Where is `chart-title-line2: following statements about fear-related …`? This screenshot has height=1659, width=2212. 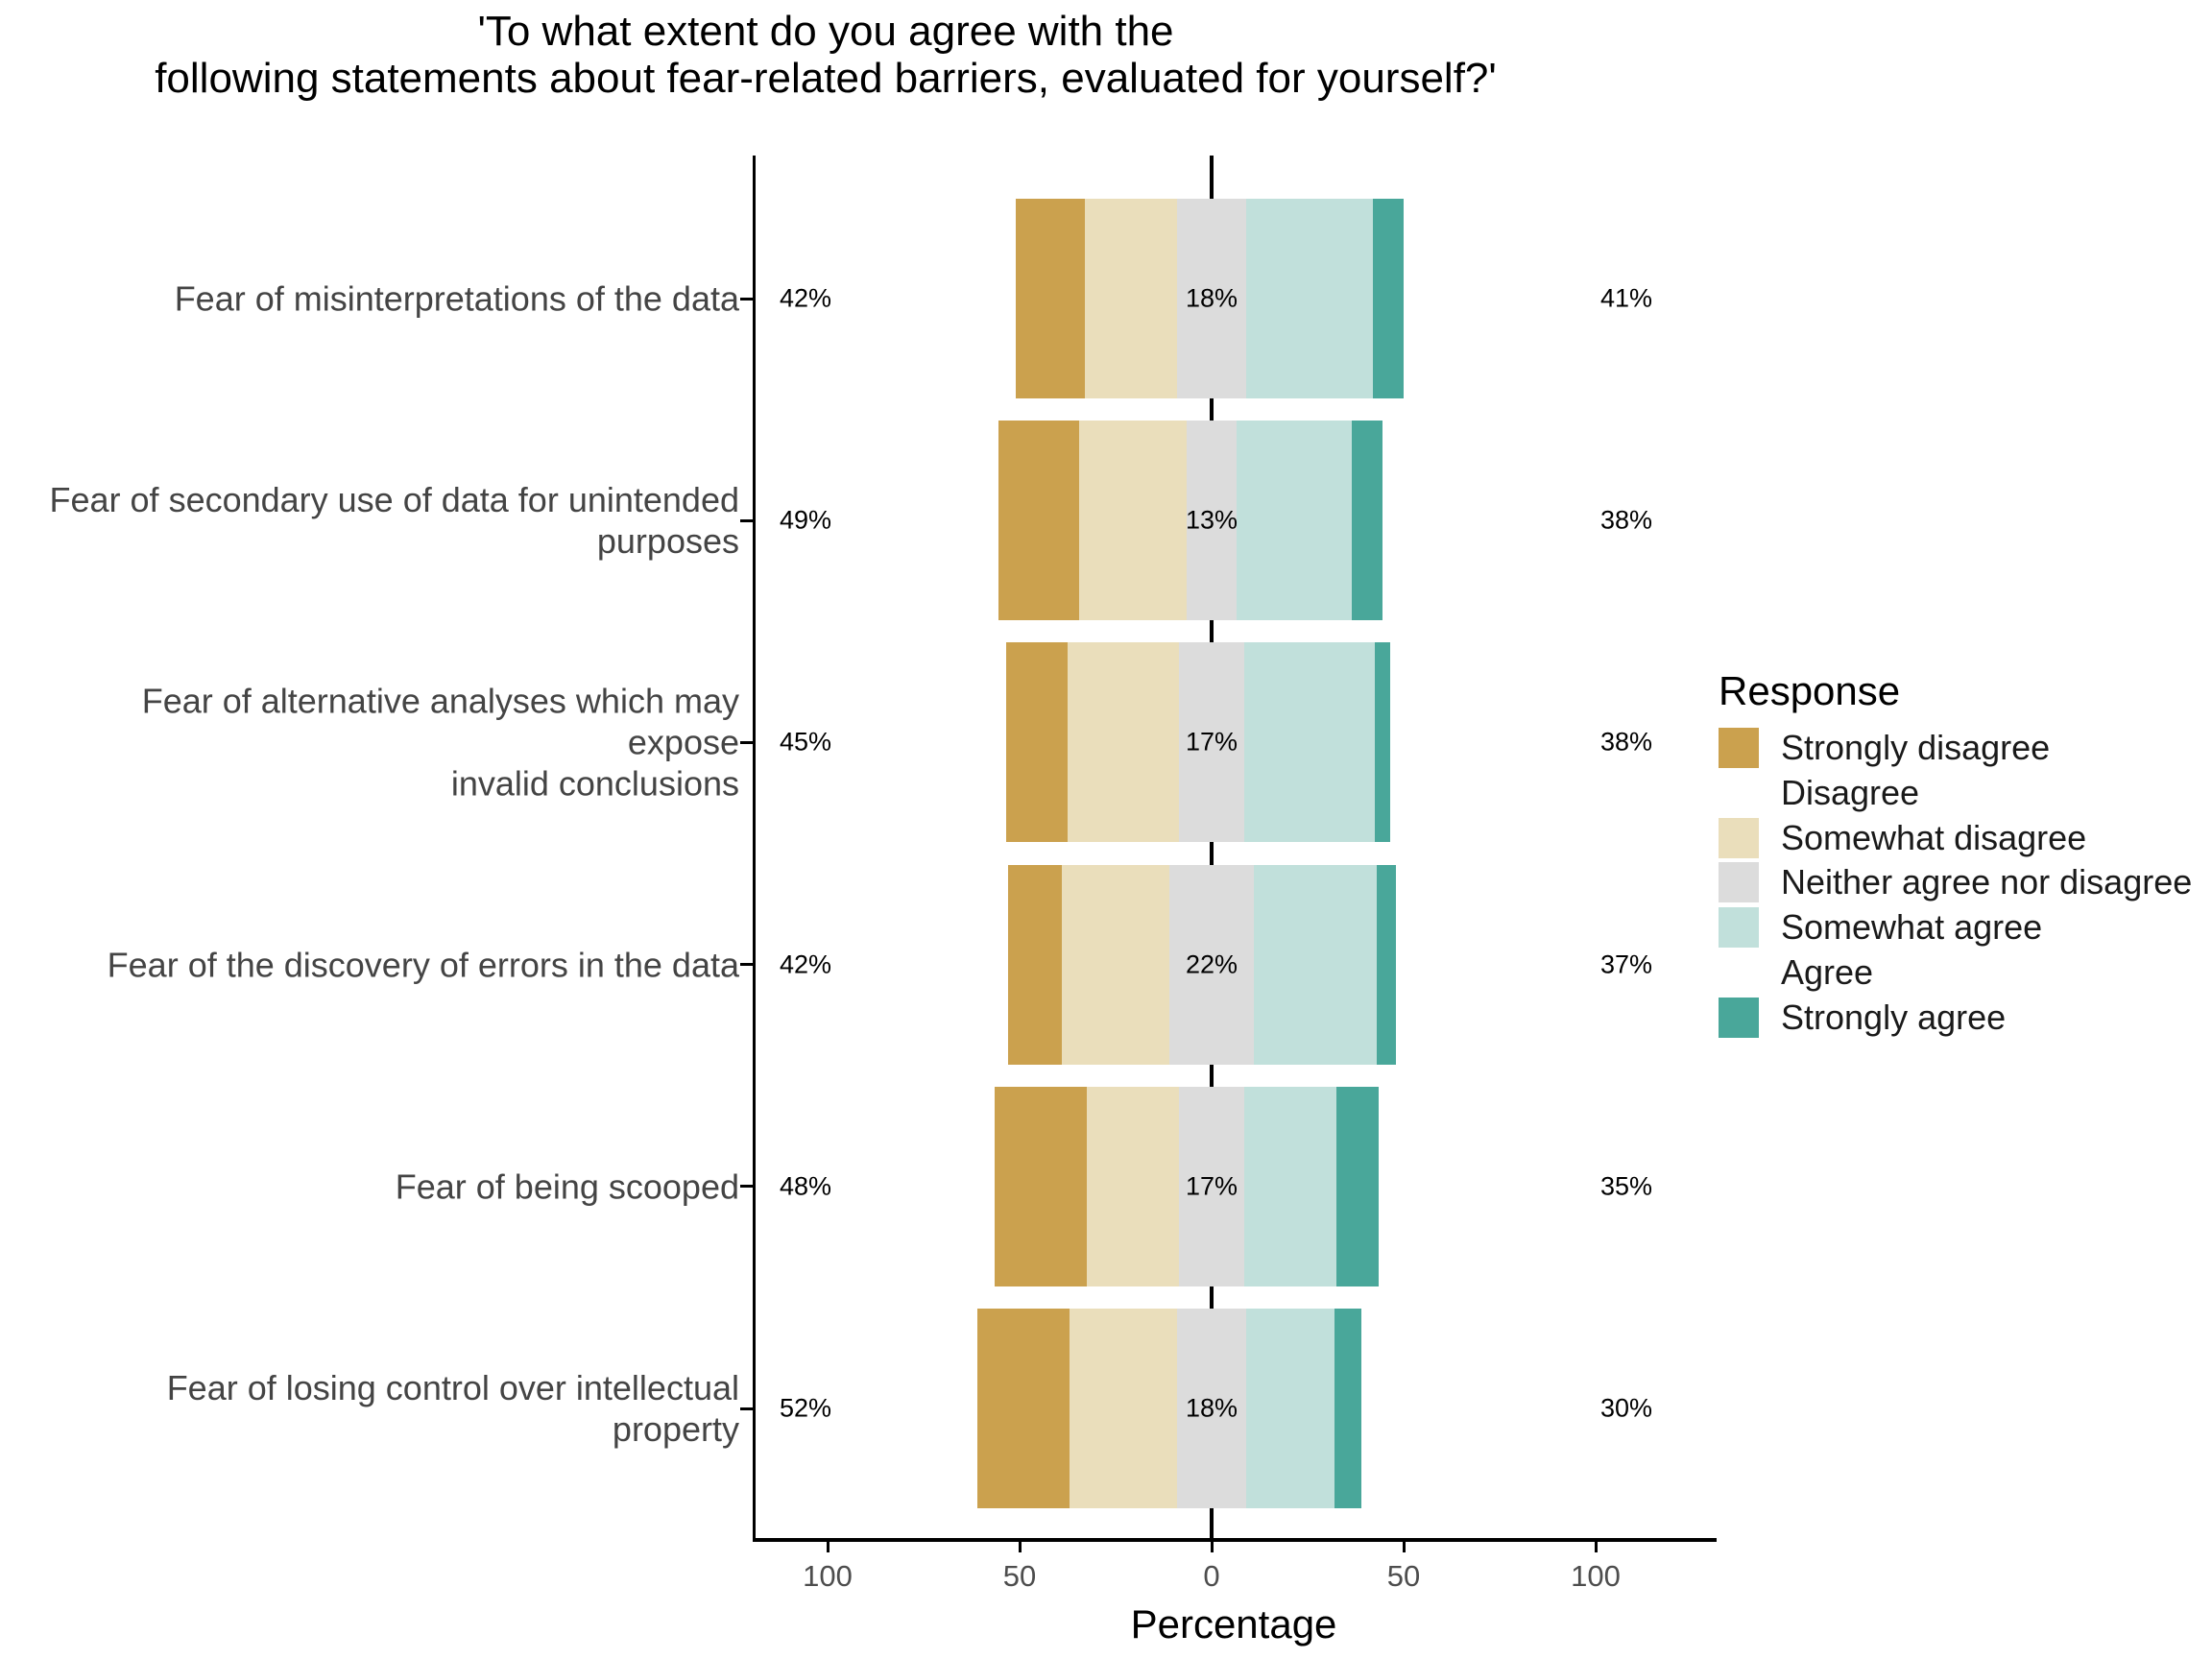
chart-title-line2: following statements about fear-related … is located at coordinates (826, 78).